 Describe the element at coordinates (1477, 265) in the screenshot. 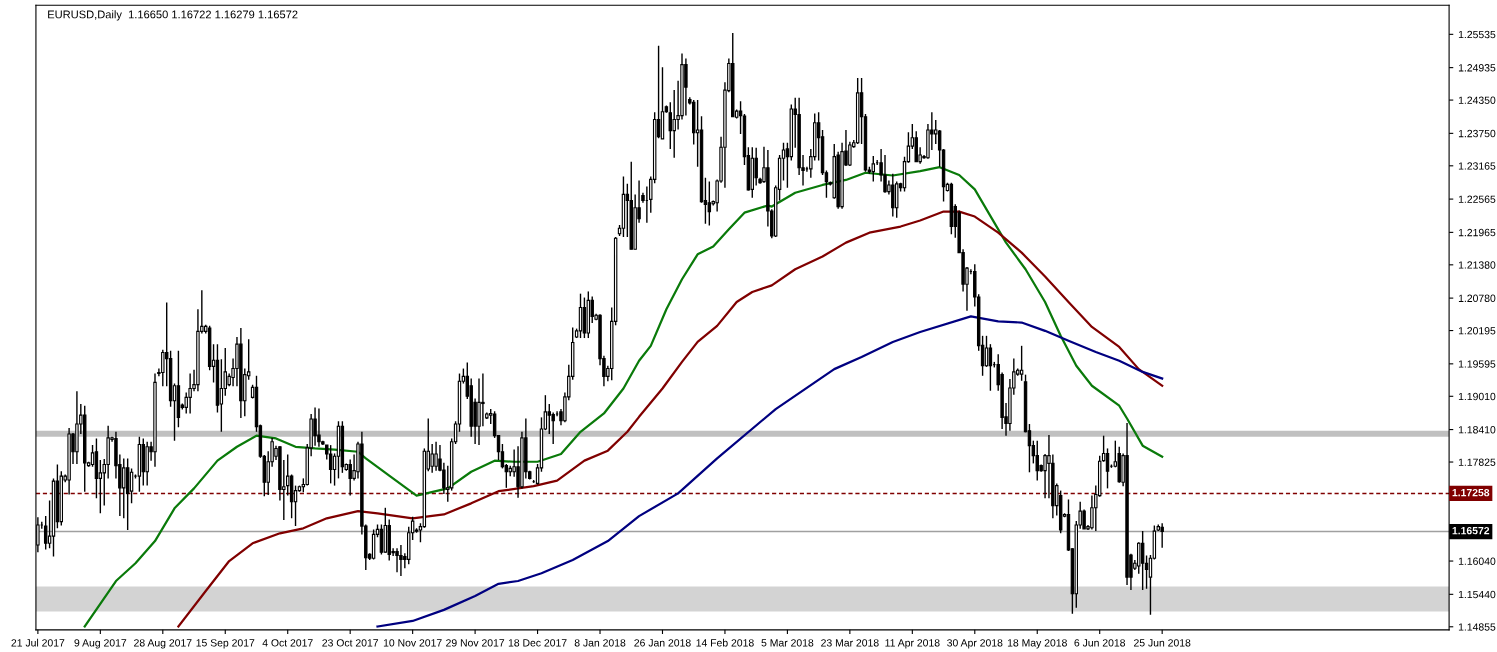

I see `y-tick-label: 1.21380` at that location.